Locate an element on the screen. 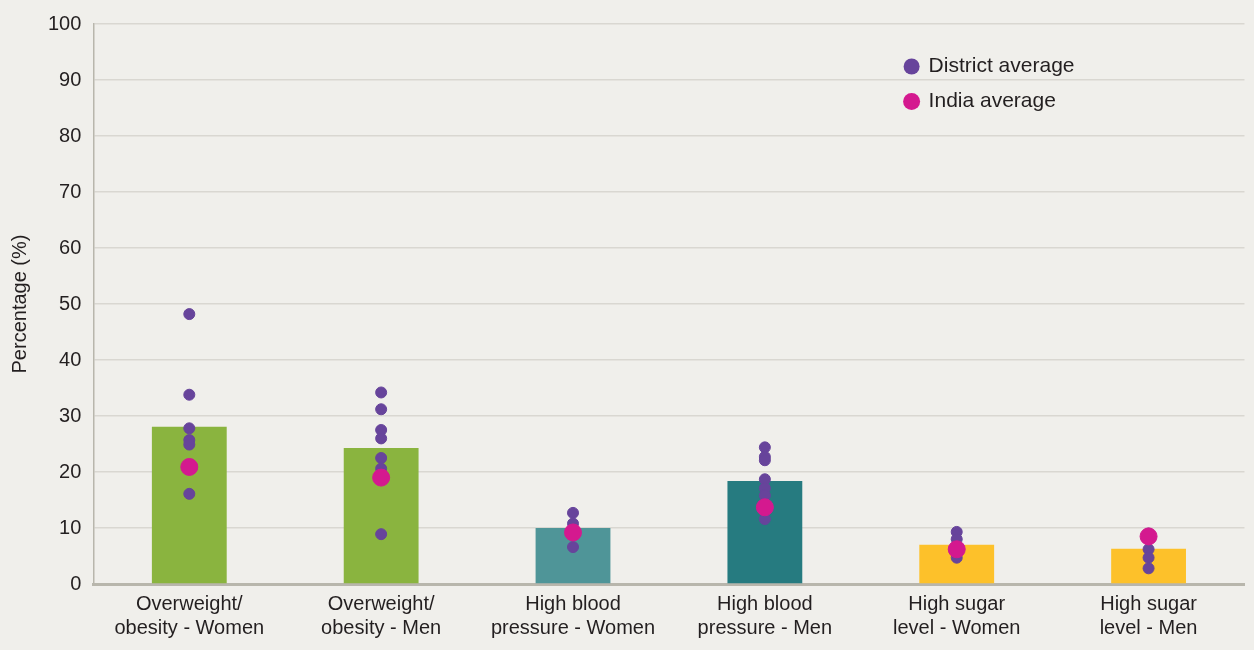 The image size is (1254, 650). y-tick-label: 0 is located at coordinates (76, 582).